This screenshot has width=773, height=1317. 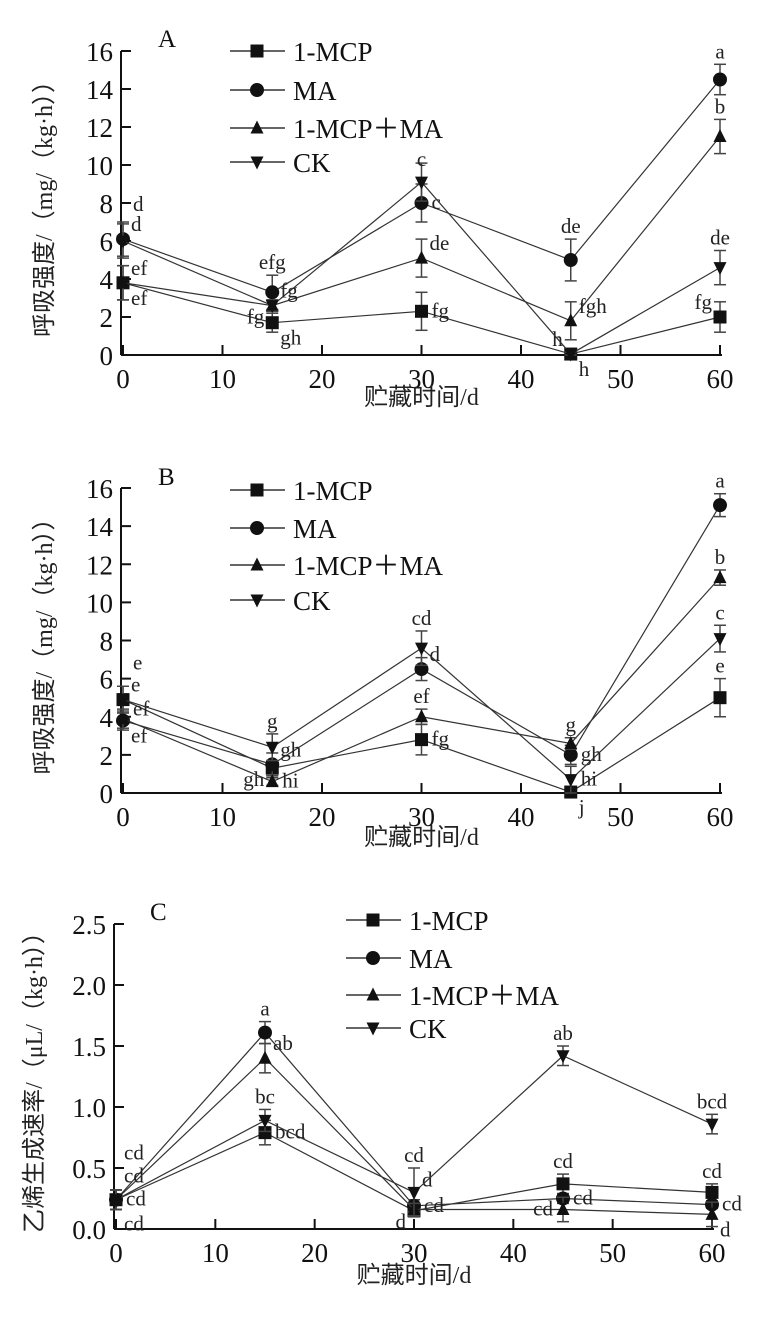 What do you see at coordinates (272, 262) in the screenshot?
I see `significance-label: efg` at bounding box center [272, 262].